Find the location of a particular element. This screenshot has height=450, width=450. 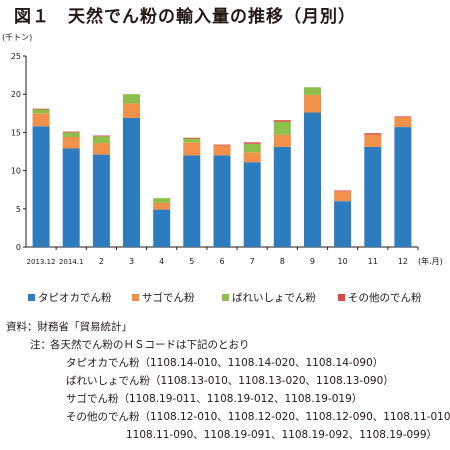

y-tick-label: 15 is located at coordinates (16, 132).